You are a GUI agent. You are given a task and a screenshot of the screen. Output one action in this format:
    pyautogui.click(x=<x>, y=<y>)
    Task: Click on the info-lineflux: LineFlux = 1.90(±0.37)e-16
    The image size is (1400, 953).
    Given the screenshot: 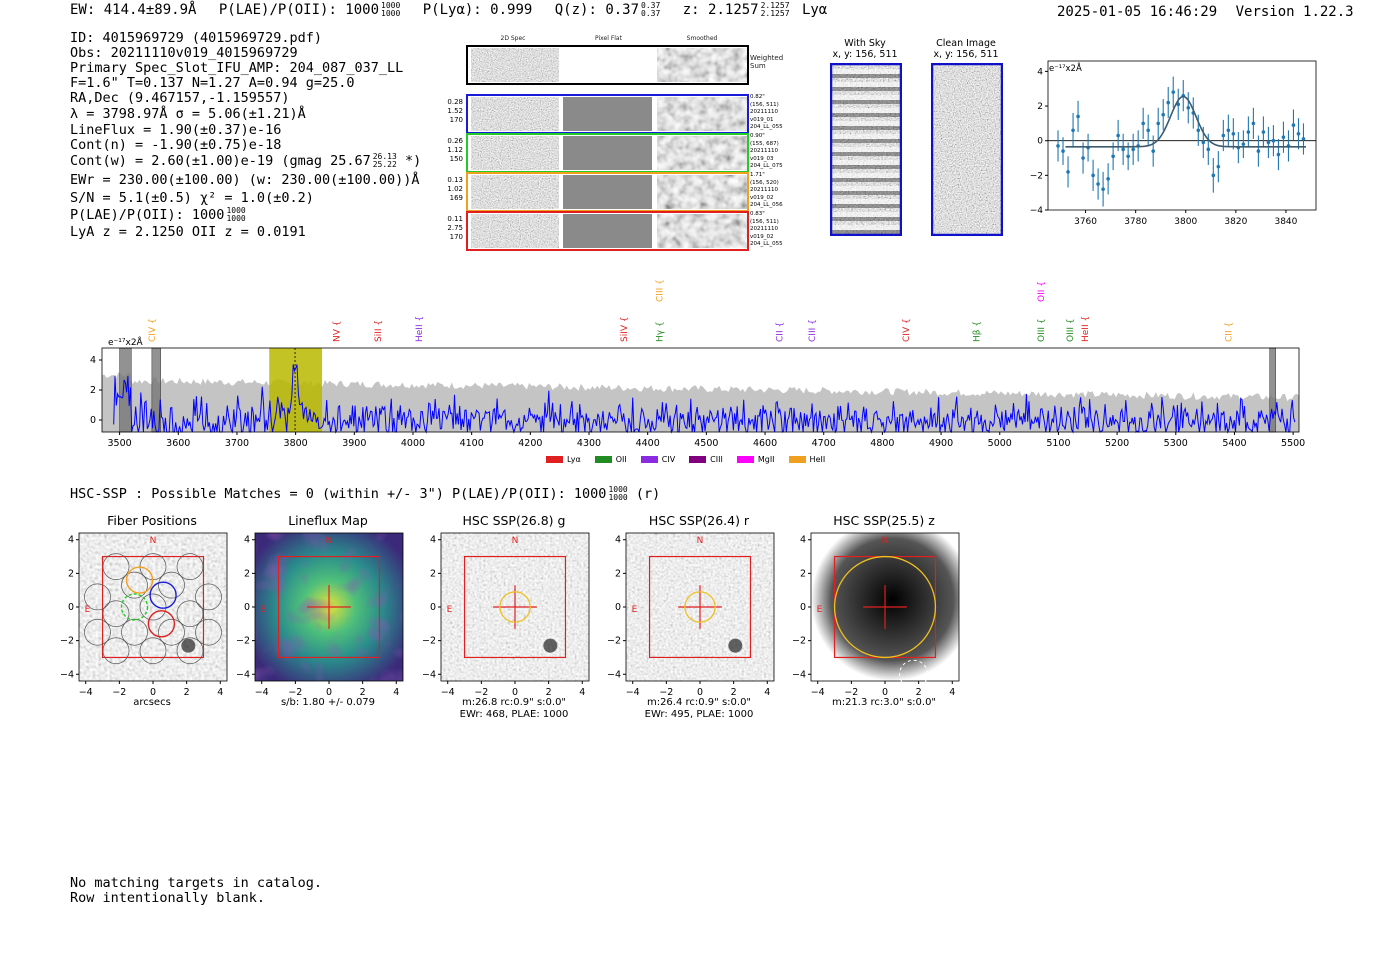 What is the action you would take?
    pyautogui.click(x=176, y=130)
    